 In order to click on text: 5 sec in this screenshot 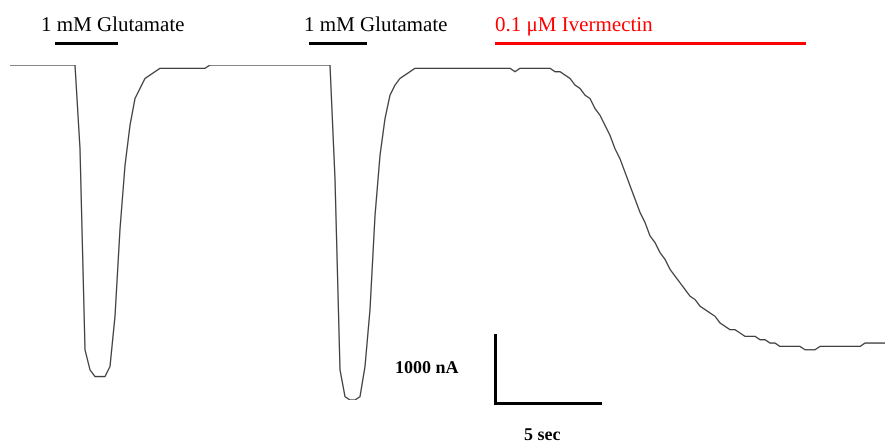, I will do `click(542, 433)`.